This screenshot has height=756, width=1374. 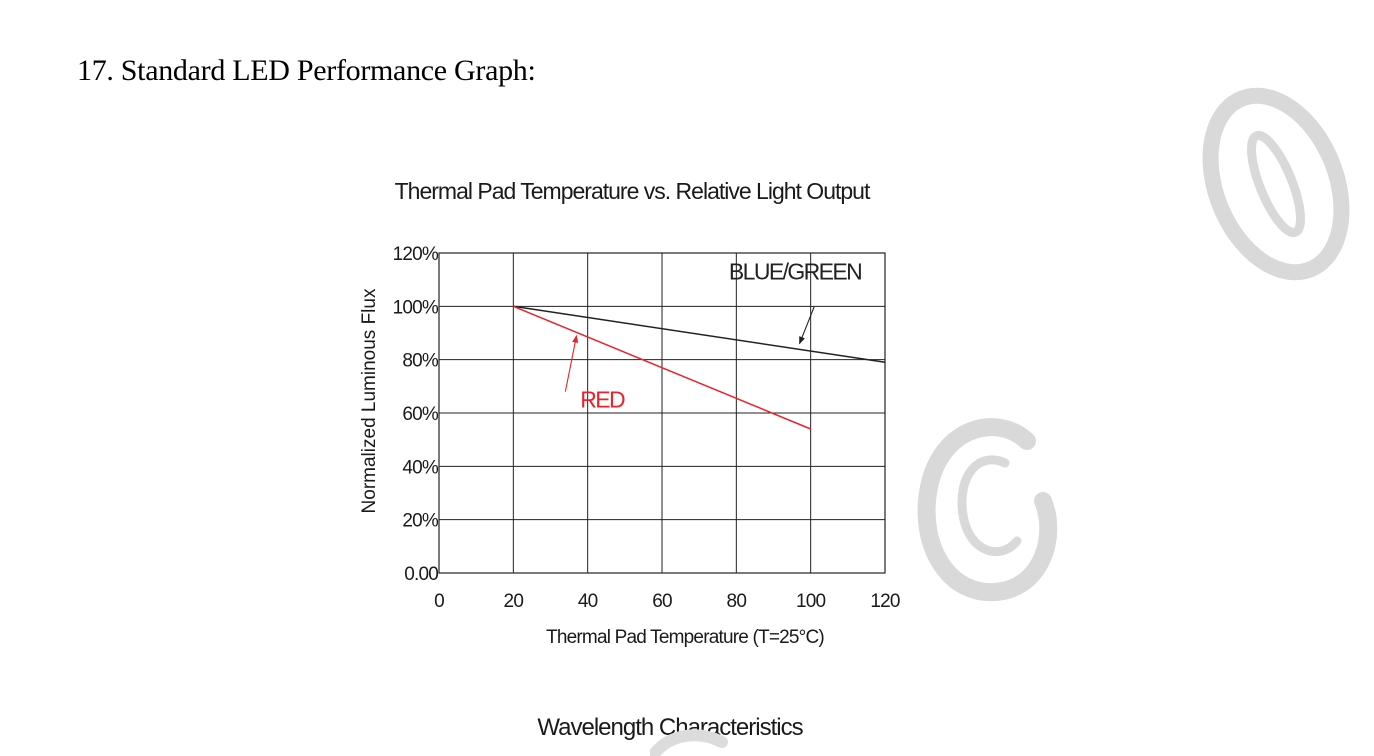 I want to click on x-axis-label: Thermal Pad Temperature (T=25°C), so click(x=685, y=637).